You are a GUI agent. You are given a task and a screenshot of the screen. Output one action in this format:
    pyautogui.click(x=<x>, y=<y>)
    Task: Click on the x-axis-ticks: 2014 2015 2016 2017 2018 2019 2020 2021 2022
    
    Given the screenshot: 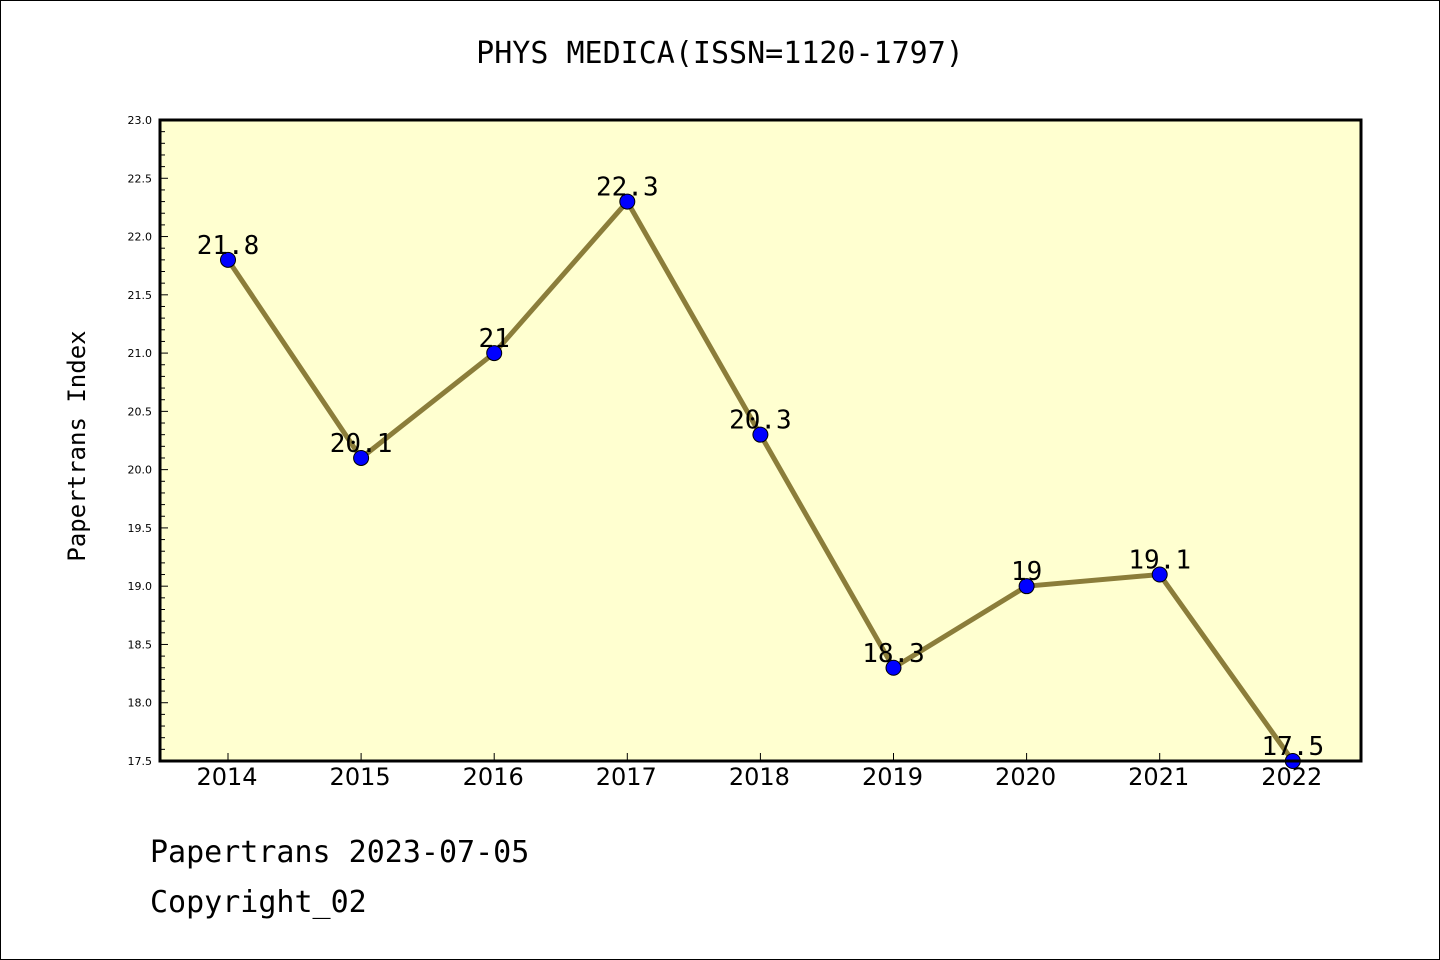 What is the action you would take?
    pyautogui.click(x=759, y=772)
    